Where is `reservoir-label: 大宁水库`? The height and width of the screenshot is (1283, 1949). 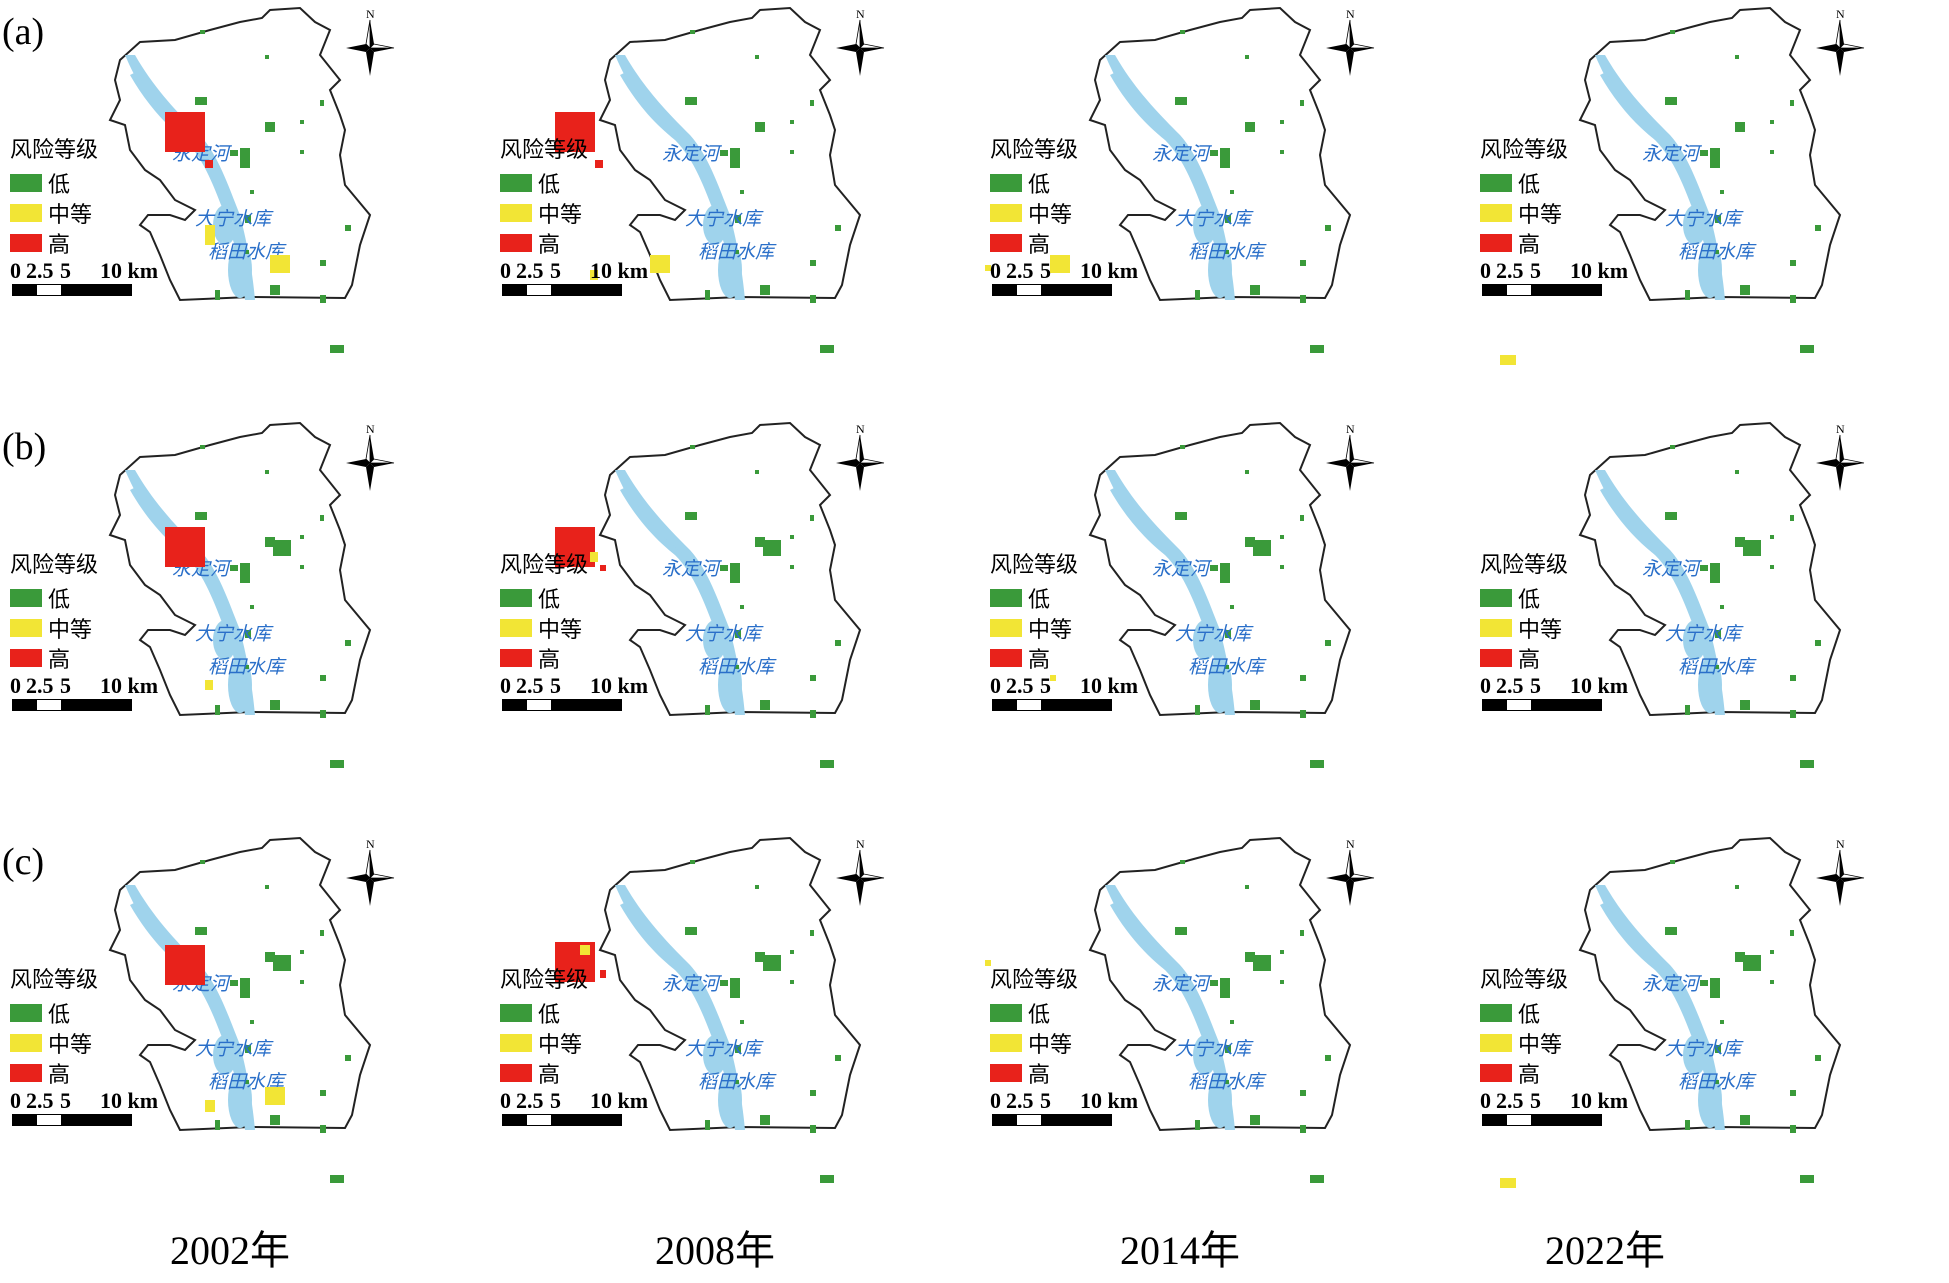
reservoir-label: 大宁水库 is located at coordinates (1214, 634).